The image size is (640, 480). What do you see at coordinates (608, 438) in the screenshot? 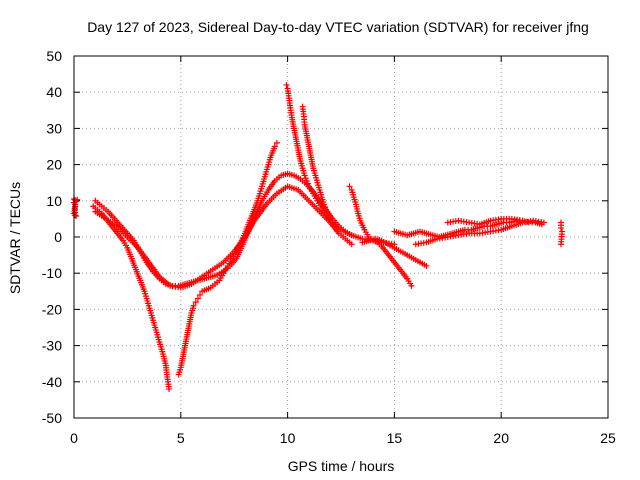
I see `x-tick-label: 25` at bounding box center [608, 438].